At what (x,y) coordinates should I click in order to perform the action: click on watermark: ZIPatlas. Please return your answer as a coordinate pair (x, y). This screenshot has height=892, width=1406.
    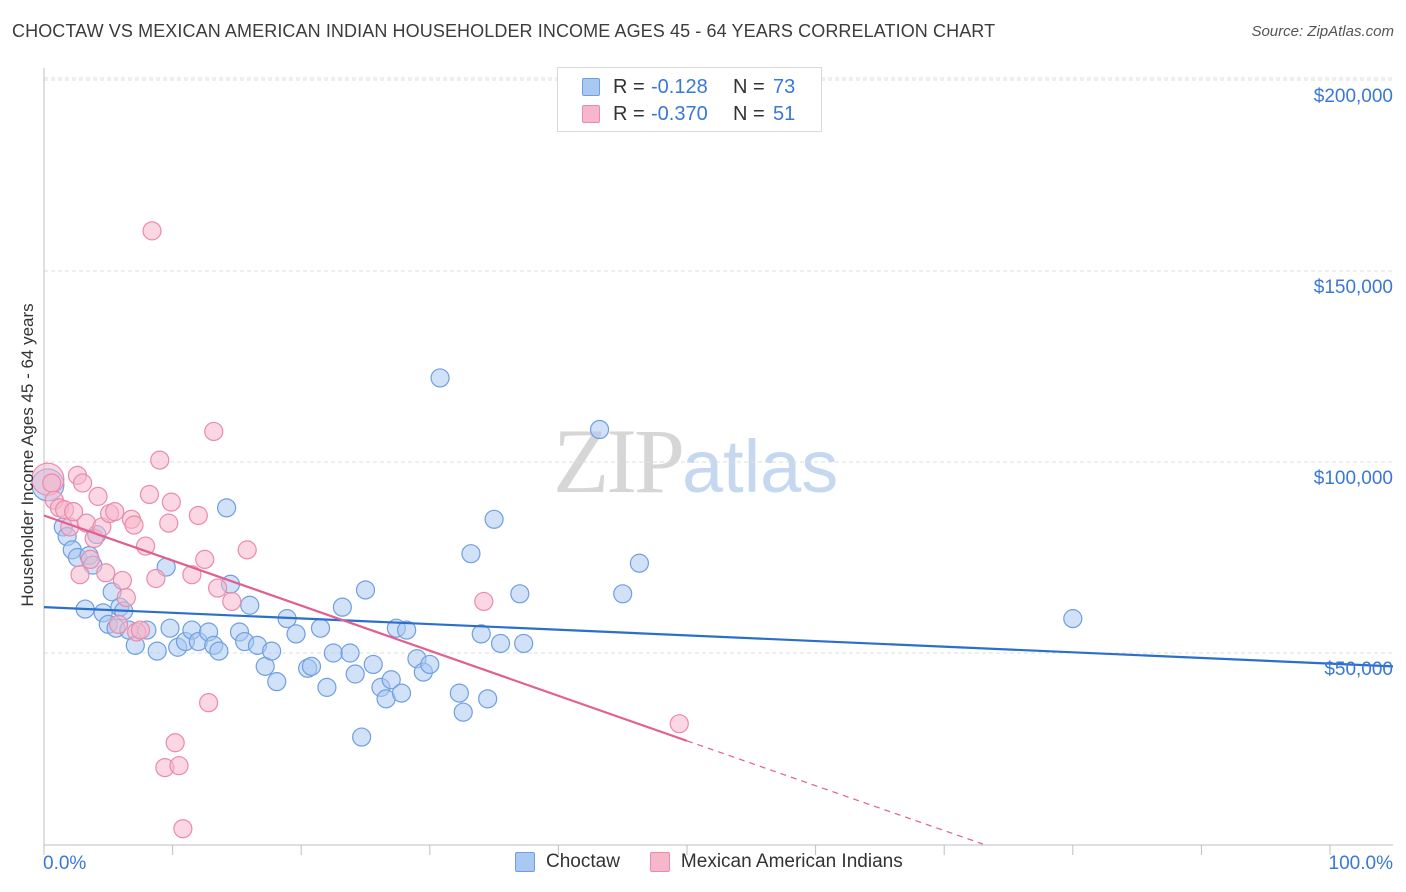
    Looking at the image, I should click on (695, 461).